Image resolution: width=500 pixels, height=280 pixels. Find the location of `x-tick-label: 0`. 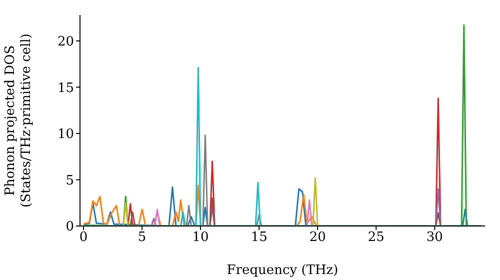

x-tick-label: 0 is located at coordinates (83, 238).